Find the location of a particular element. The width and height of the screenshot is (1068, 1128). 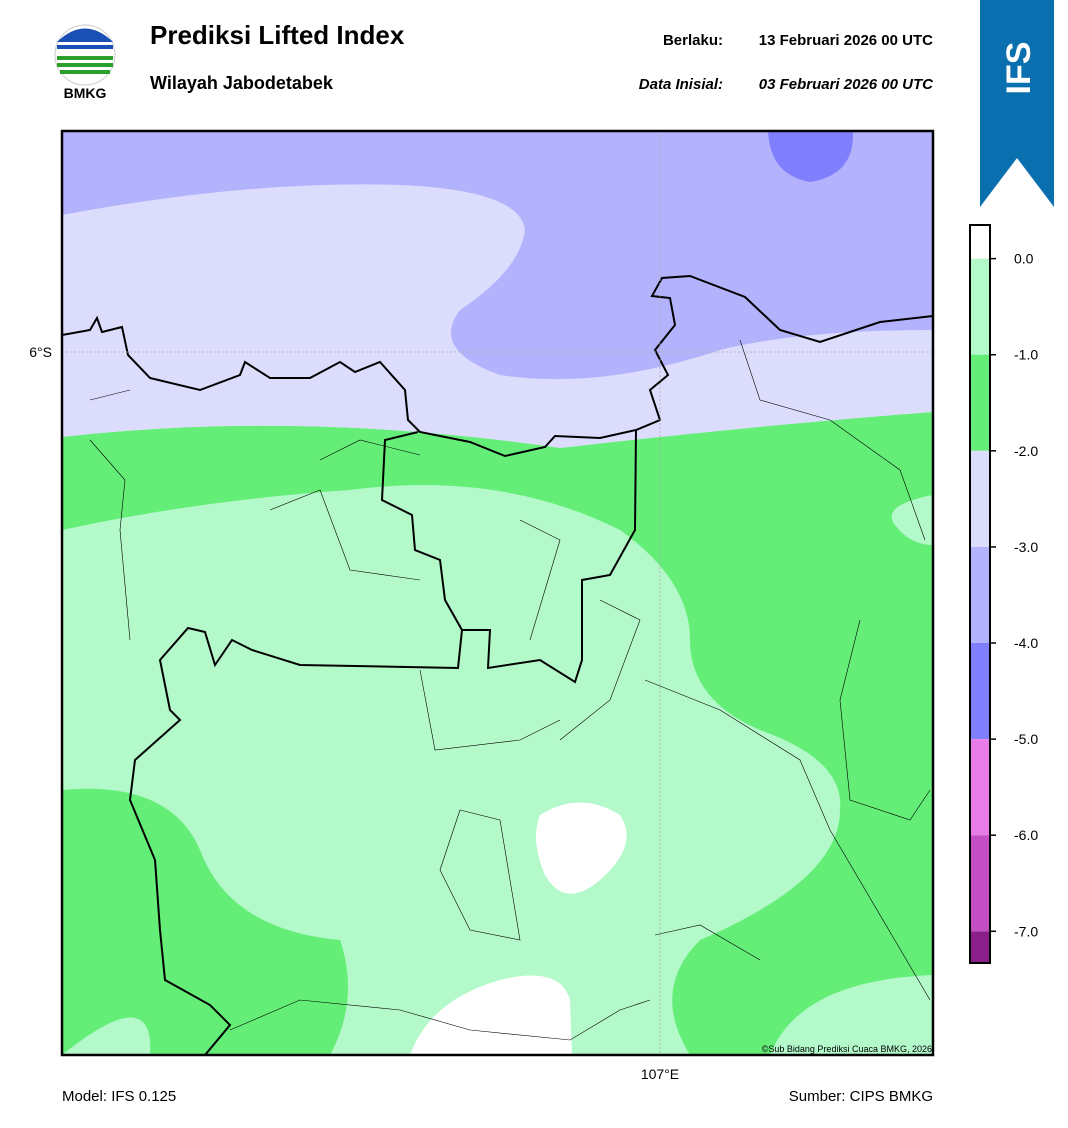

title: Prediksi Lifted Index is located at coordinates (277, 35).